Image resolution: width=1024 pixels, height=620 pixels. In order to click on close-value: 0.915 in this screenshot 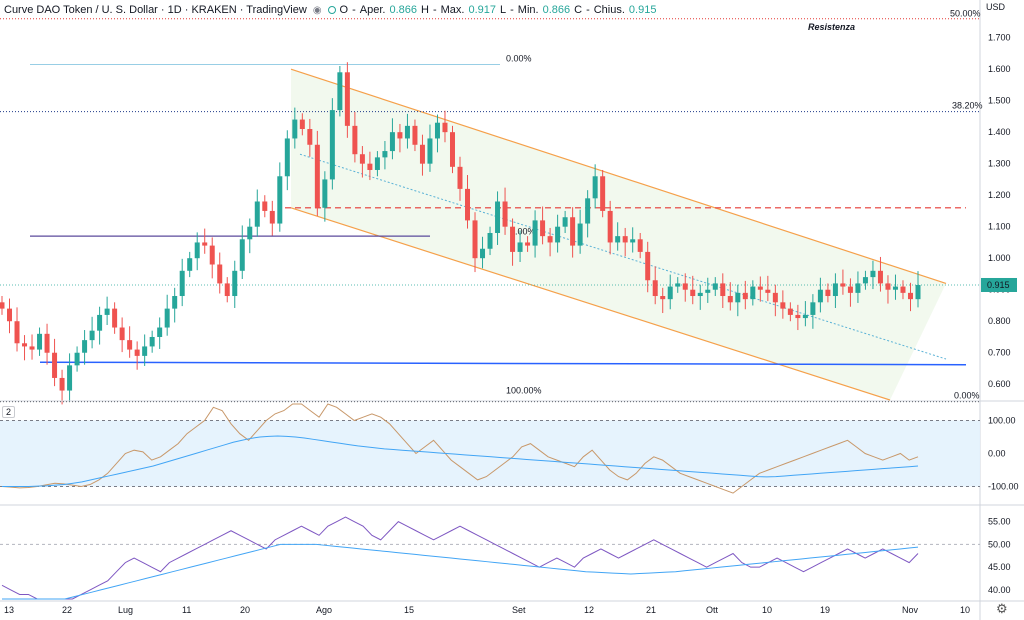, I will do `click(642, 10)`.